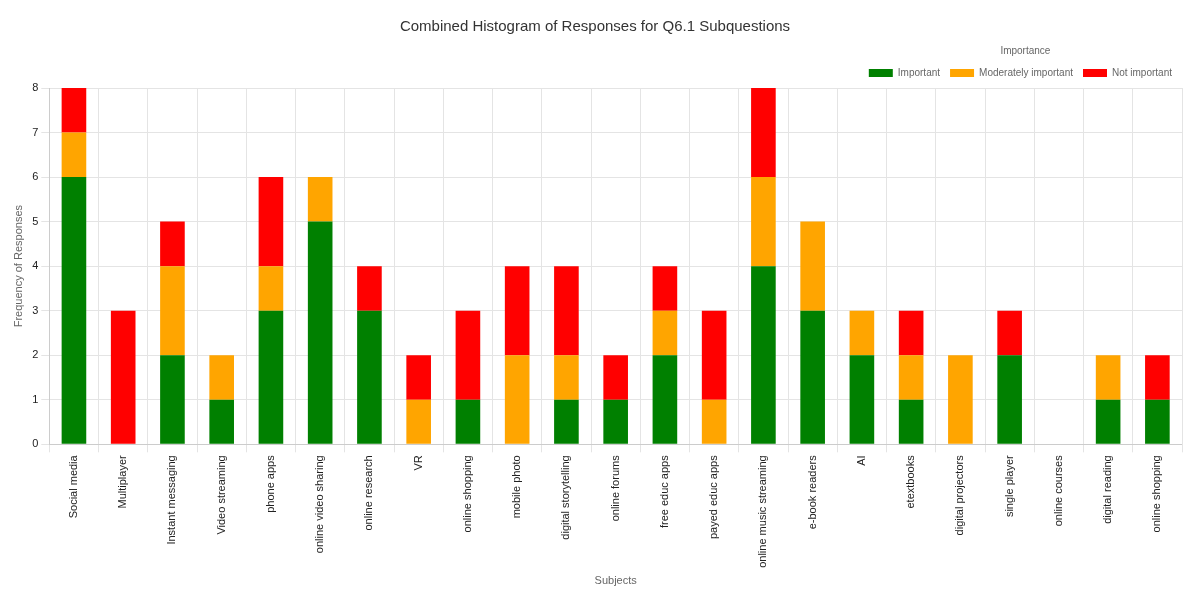  What do you see at coordinates (1026, 72) in the screenshot?
I see `legend-label: Moderately important` at bounding box center [1026, 72].